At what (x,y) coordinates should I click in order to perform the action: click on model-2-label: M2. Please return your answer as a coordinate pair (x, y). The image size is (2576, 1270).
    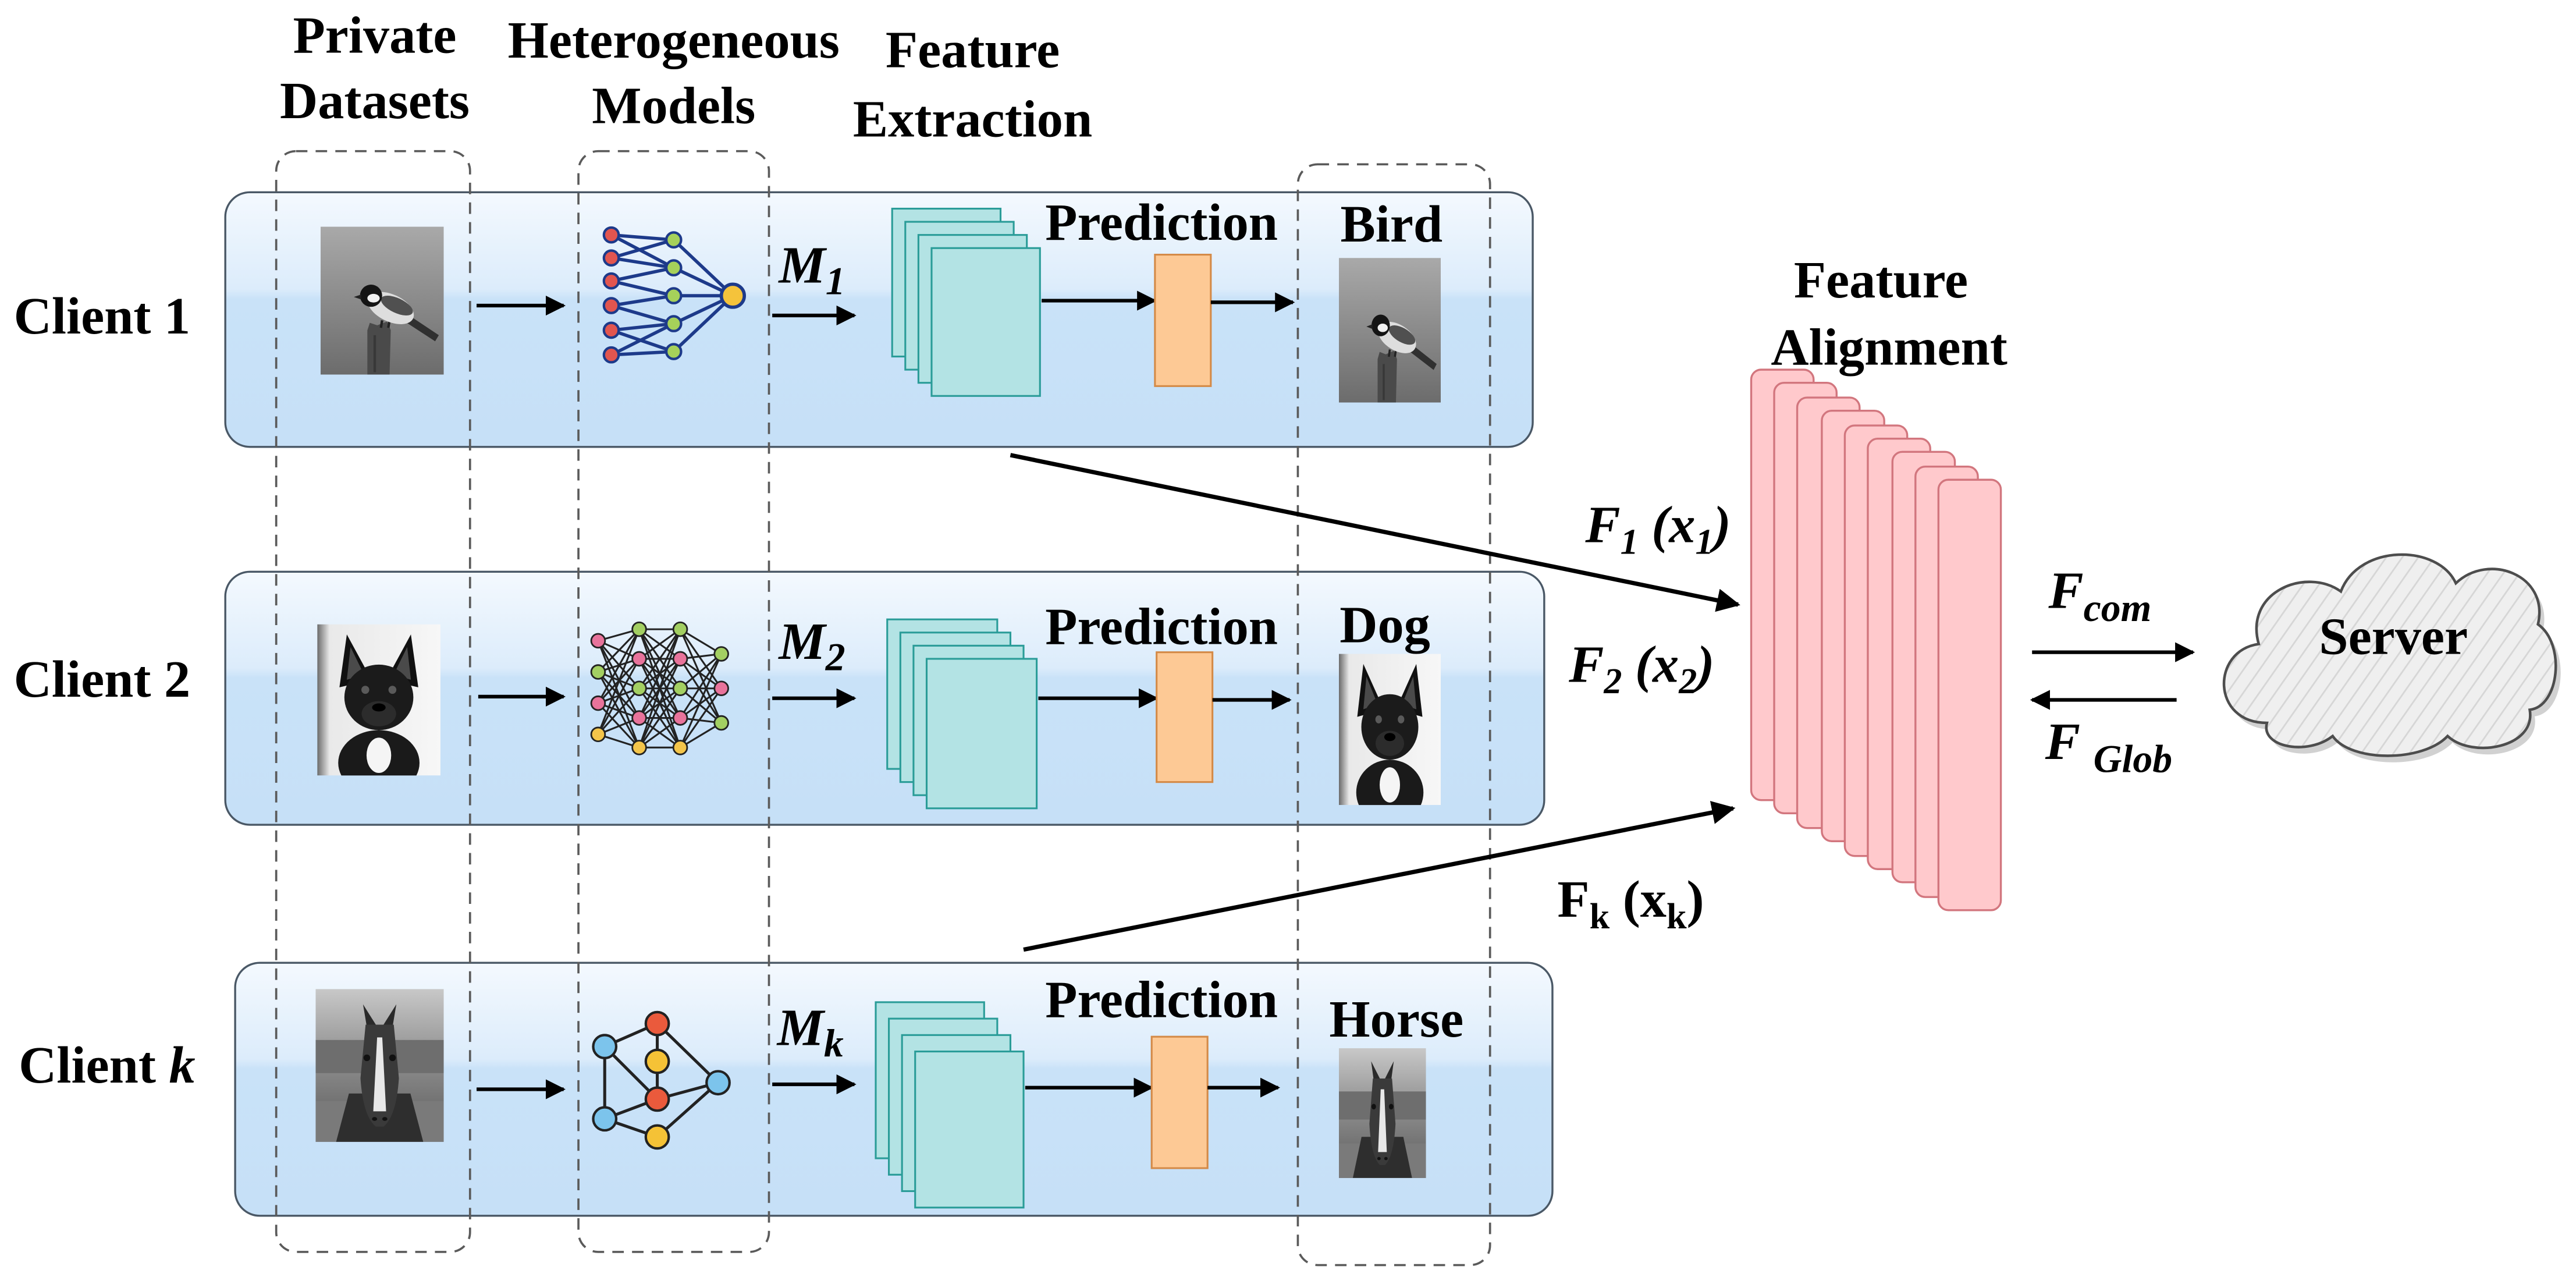
    Looking at the image, I should click on (811, 645).